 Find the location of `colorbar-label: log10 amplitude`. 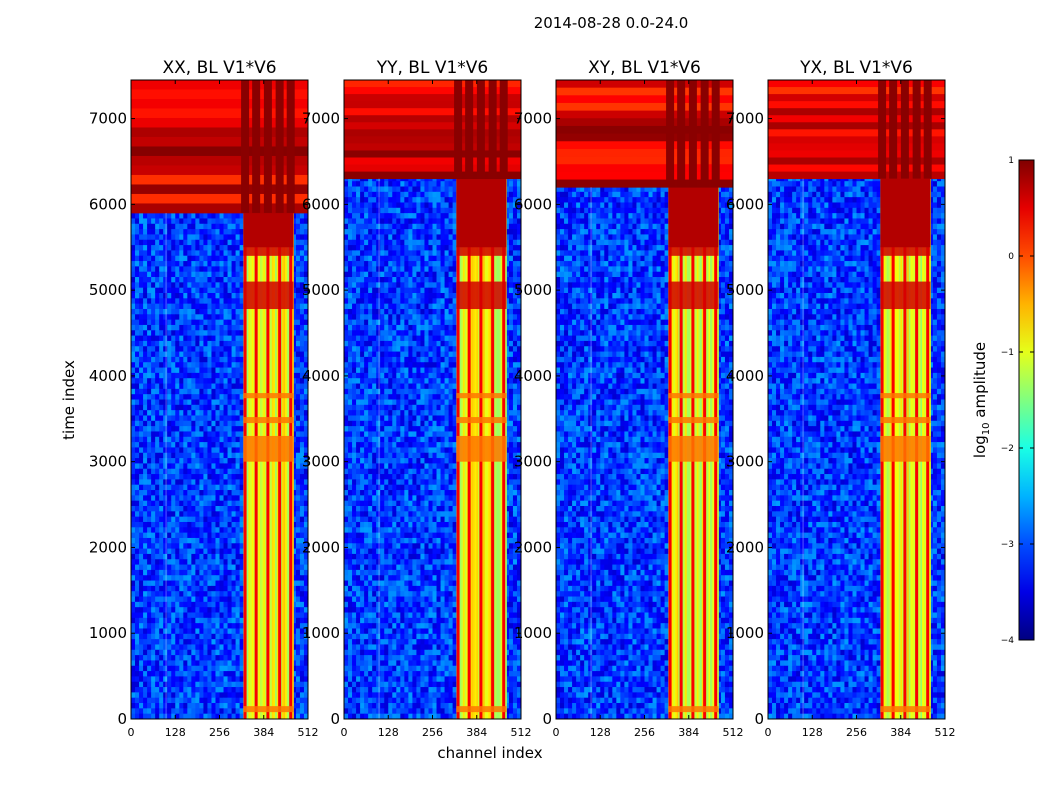

colorbar-label: log10 amplitude is located at coordinates (981, 400).